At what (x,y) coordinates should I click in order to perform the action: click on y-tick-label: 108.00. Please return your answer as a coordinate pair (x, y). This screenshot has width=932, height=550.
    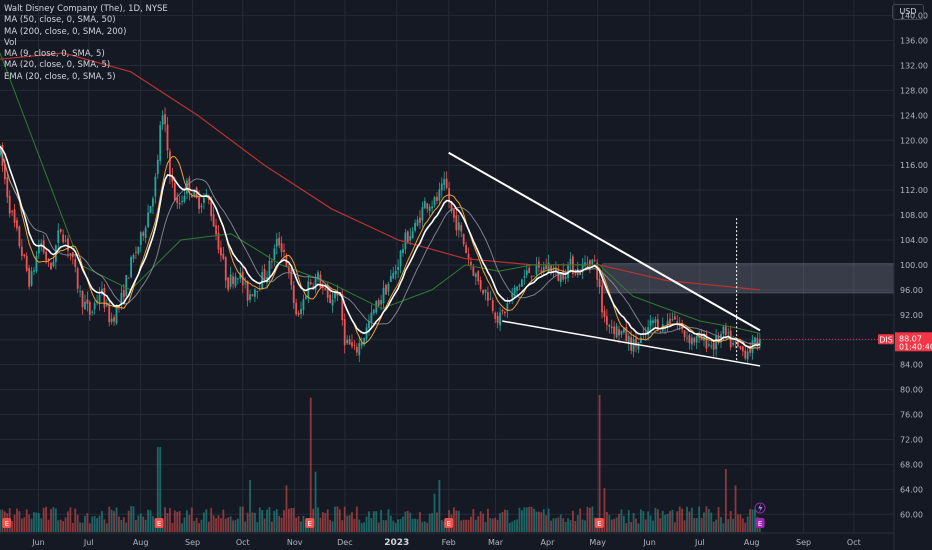
    Looking at the image, I should click on (914, 215).